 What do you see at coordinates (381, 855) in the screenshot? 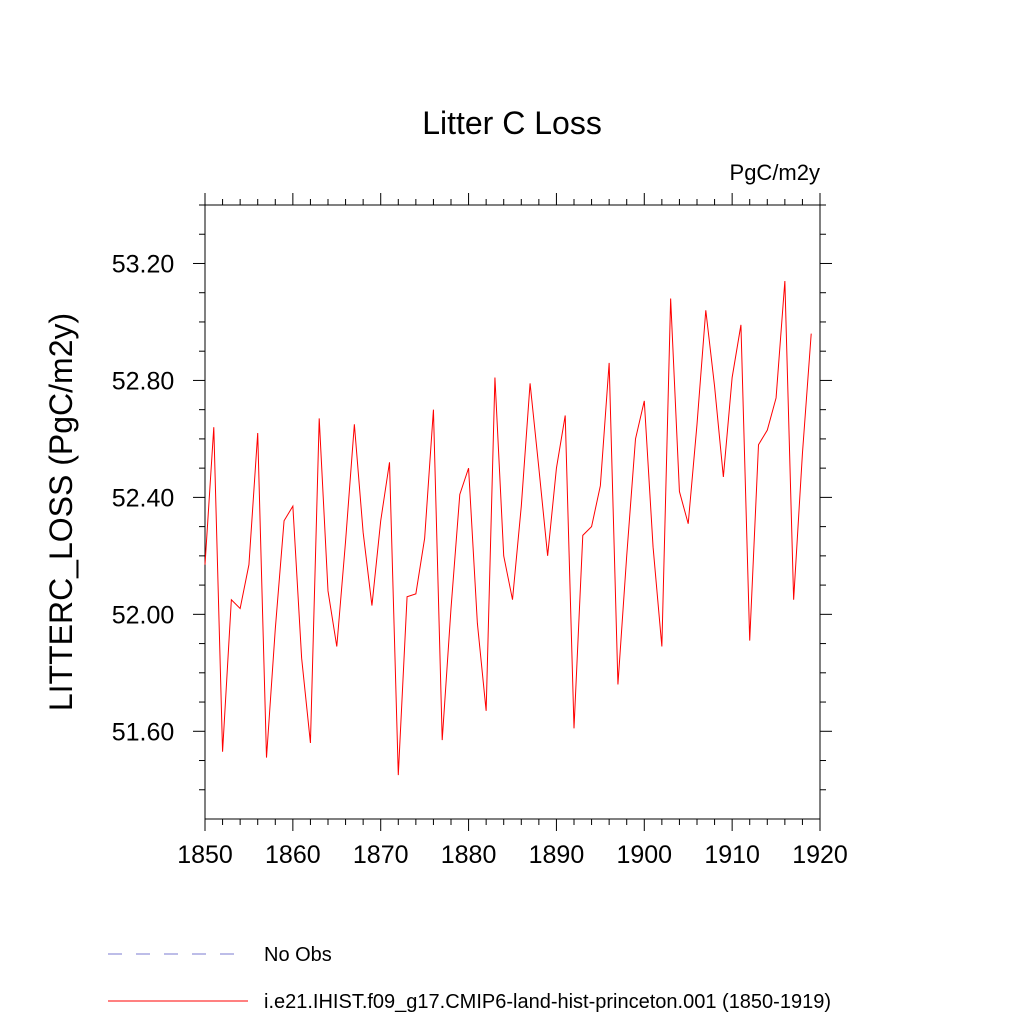
I see `x-tick-label: 1870` at bounding box center [381, 855].